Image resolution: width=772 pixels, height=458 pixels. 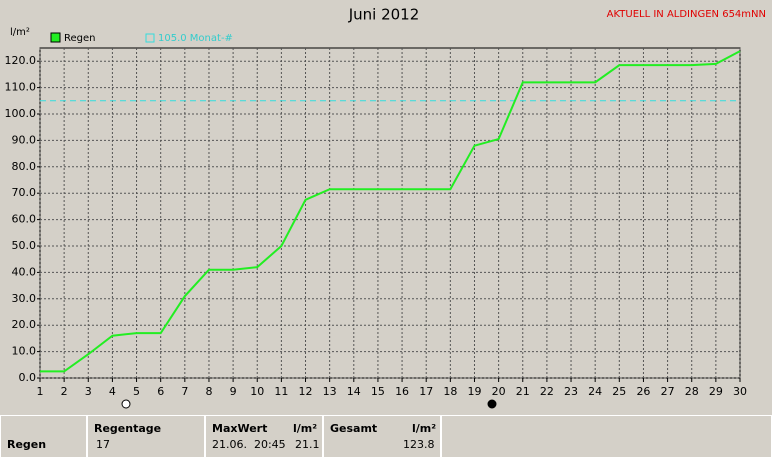 What do you see at coordinates (24, 166) in the screenshot?
I see `y-tick-label: 80.0` at bounding box center [24, 166].